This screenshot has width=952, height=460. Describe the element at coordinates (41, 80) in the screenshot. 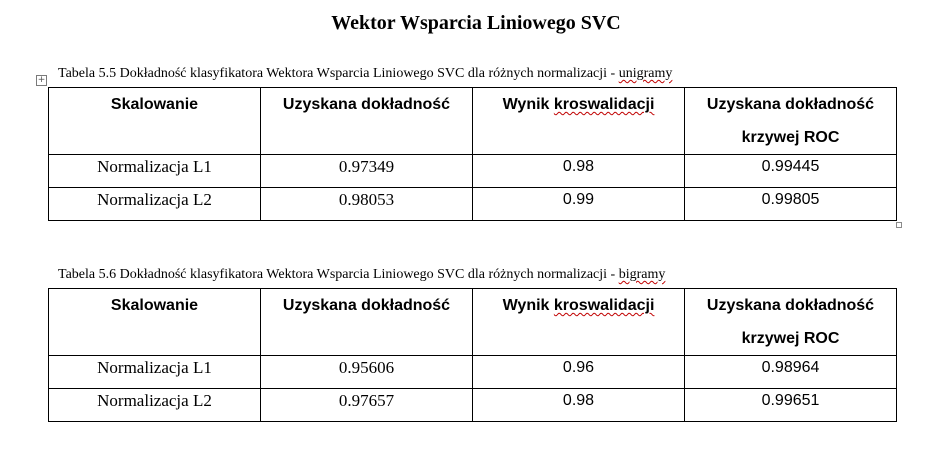

I see `move-handle-icon: +` at that location.